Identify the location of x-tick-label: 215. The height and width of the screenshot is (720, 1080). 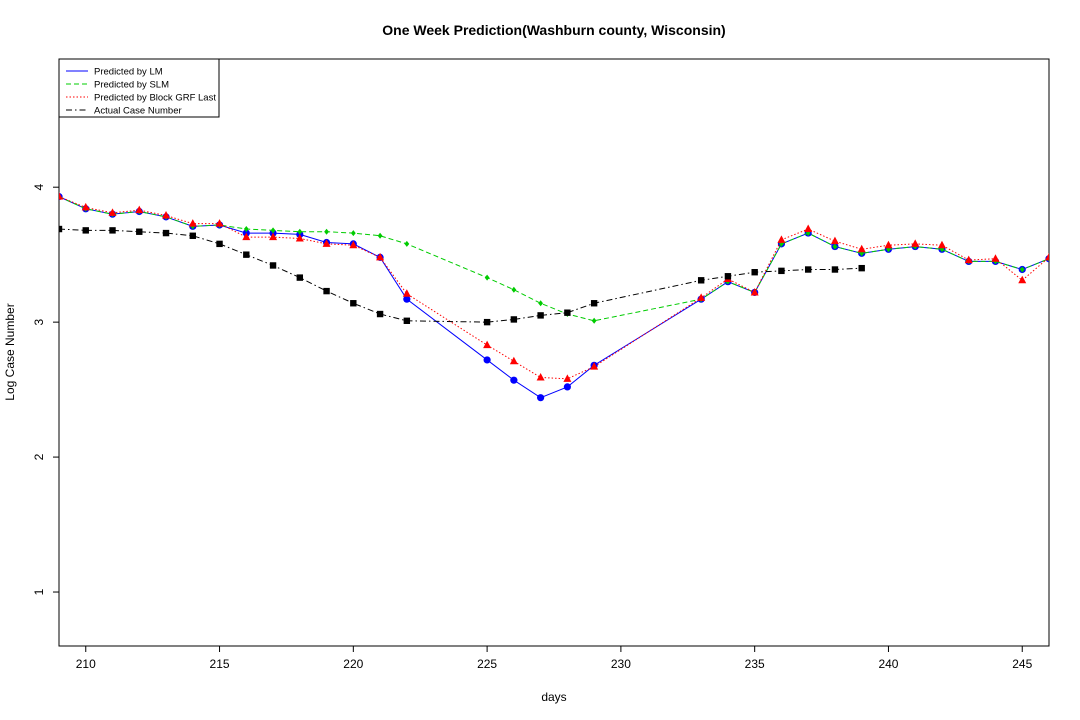
(220, 664).